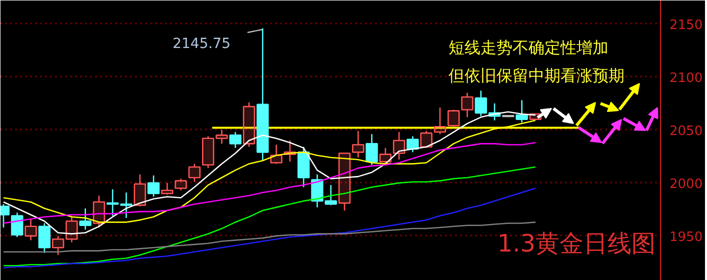  Describe the element at coordinates (528, 47) in the screenshot. I see `annotation: 短线走势不确定性增加` at that location.